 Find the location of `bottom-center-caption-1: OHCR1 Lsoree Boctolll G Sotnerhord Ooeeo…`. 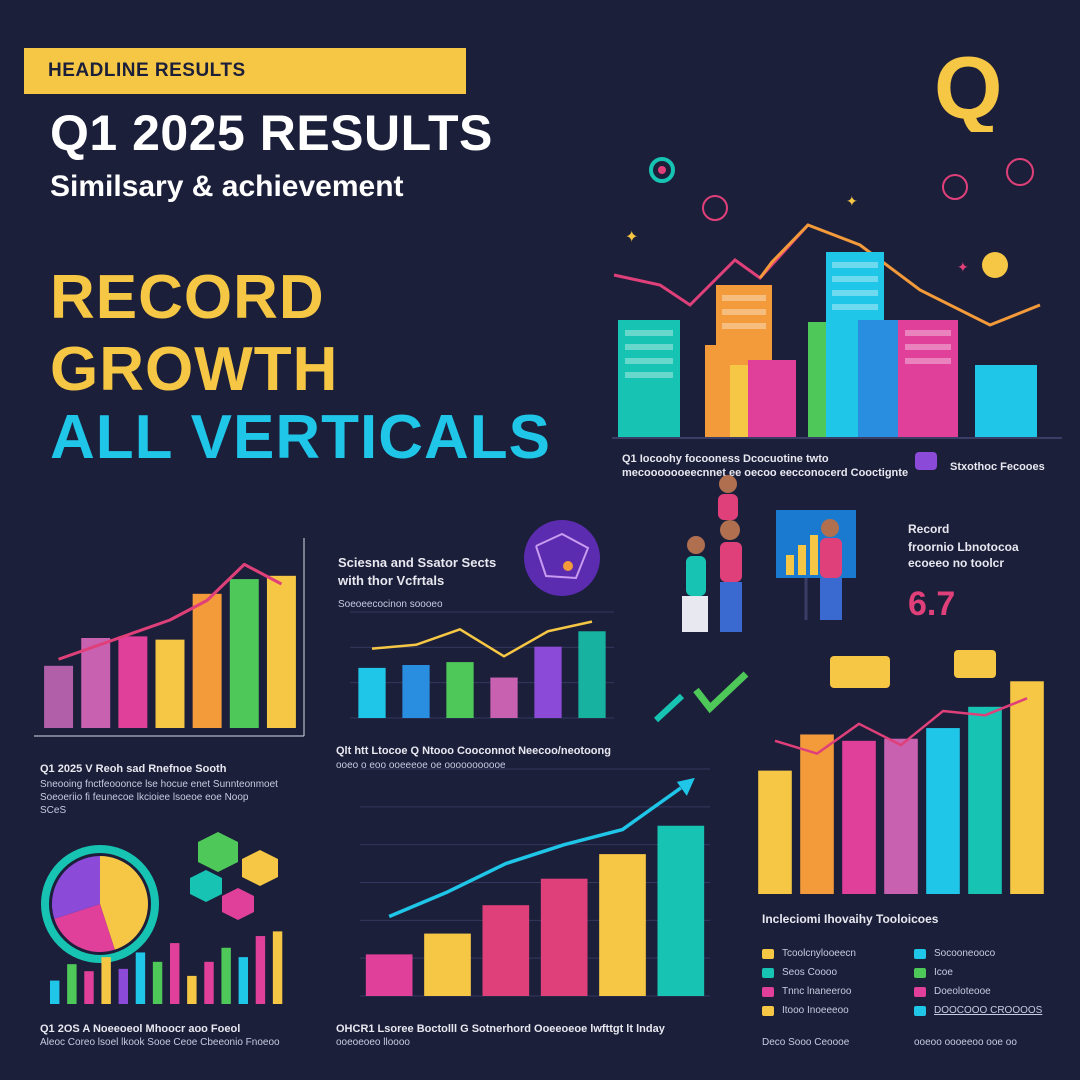

bottom-center-caption-1: OHCR1 Lsoree Boctolll G Sotnerhord Ooeeo… is located at coordinates (500, 1029).